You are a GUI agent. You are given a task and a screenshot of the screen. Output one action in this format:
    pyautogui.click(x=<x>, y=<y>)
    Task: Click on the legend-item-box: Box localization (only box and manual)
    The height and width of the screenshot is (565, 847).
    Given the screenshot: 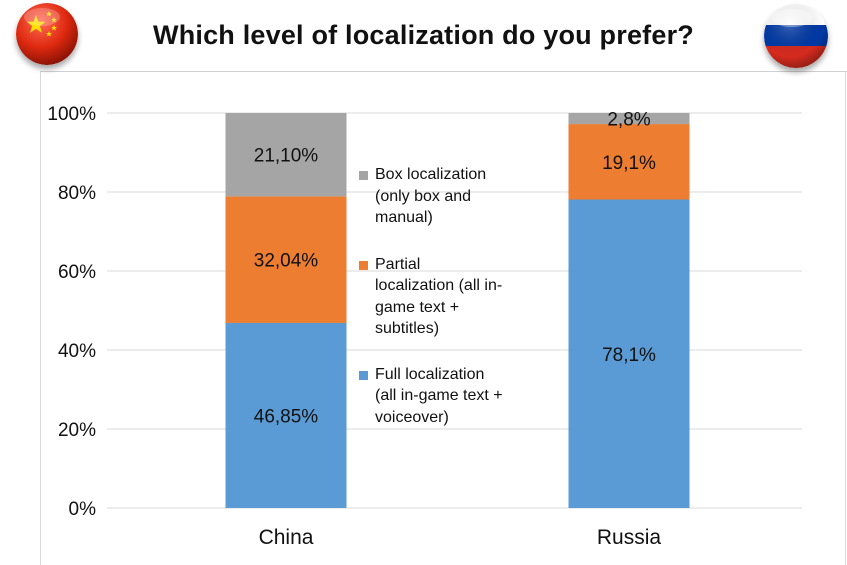 What is the action you would take?
    pyautogui.click(x=452, y=196)
    